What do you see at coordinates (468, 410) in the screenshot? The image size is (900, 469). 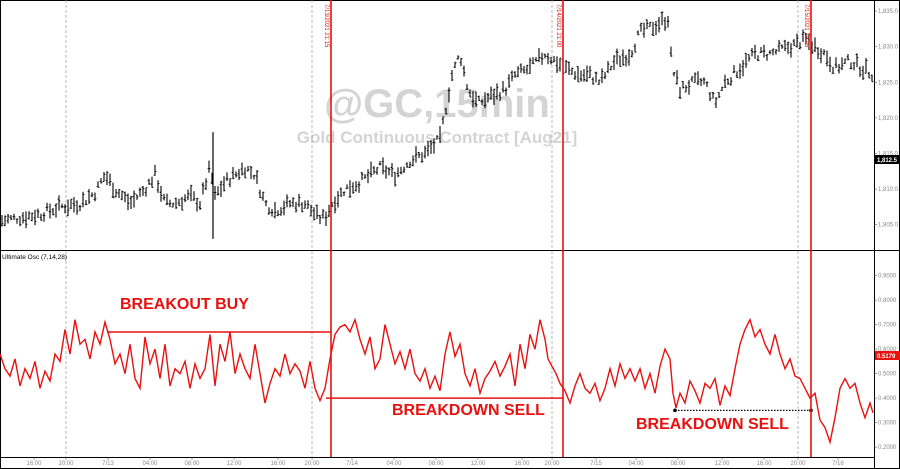 I see `breakdown-sell-label-1: BREAKDOWN SELL` at bounding box center [468, 410].